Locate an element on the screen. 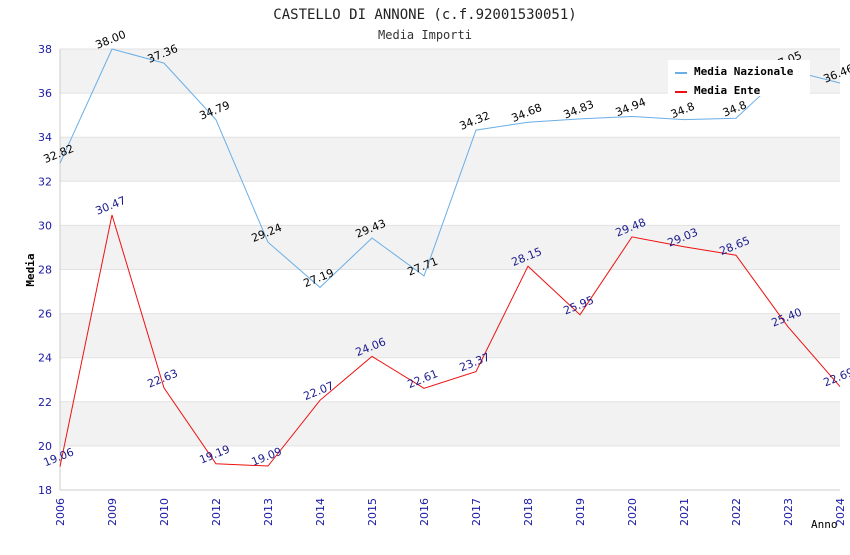 The image size is (850, 555). y-axis-label: Media is located at coordinates (30, 269).